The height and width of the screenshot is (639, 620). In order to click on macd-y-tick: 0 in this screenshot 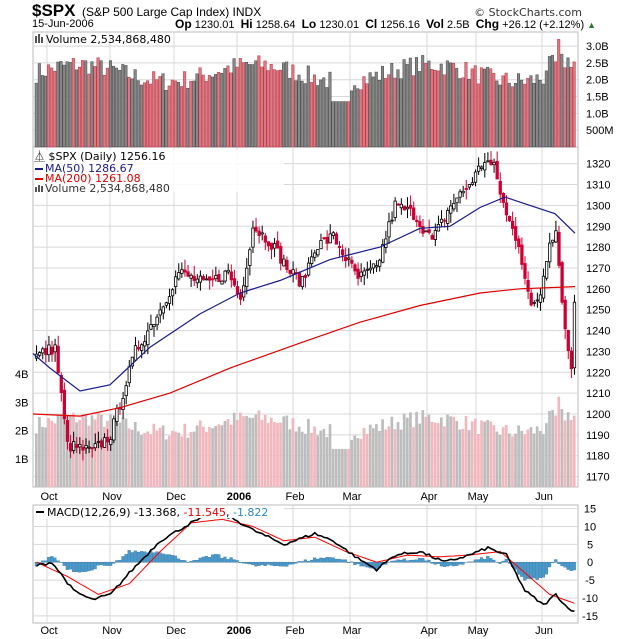, I will do `click(590, 563)`.